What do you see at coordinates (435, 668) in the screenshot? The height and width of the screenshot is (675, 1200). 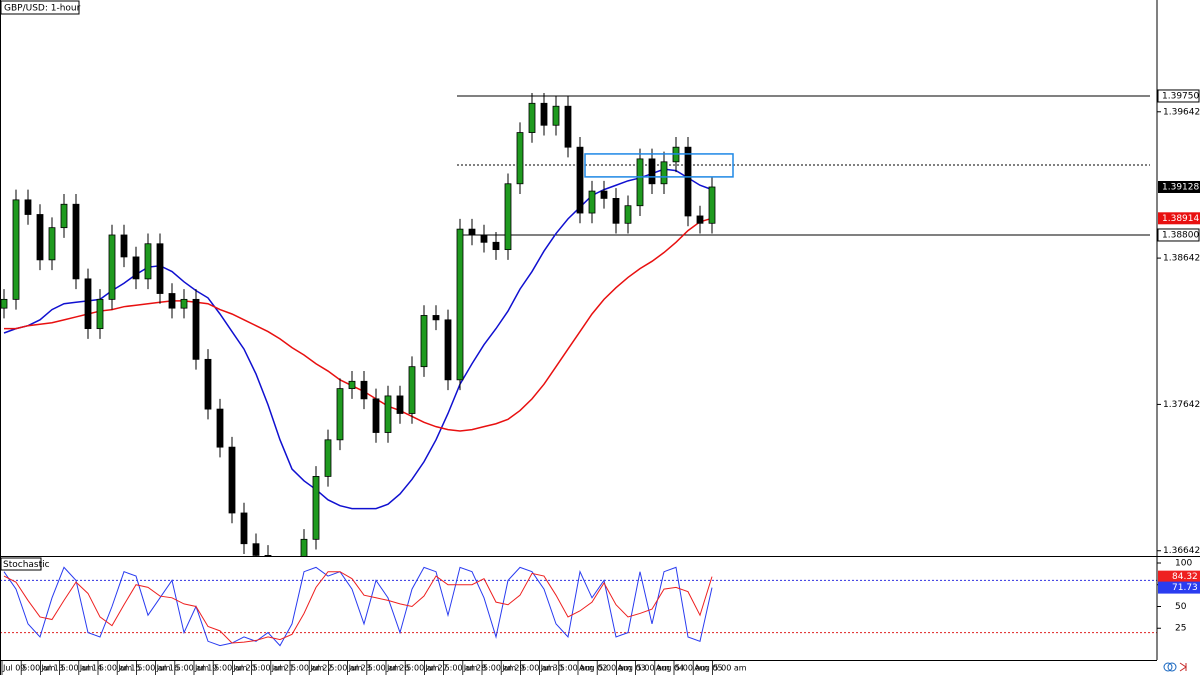 I see `x-tick-label: Jul 27` at bounding box center [435, 668].